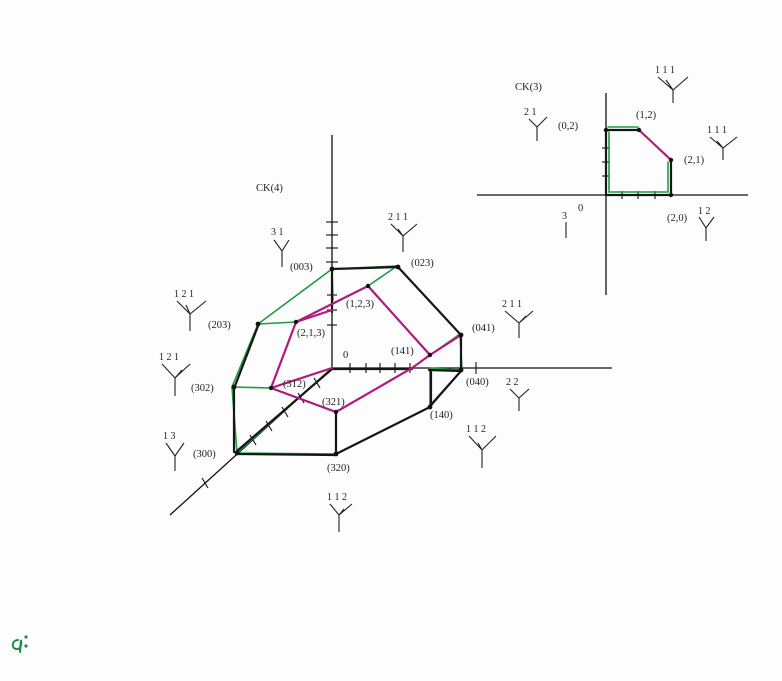  Describe the element at coordinates (345, 355) in the screenshot. I see `ck4-origin-label: 0` at that location.